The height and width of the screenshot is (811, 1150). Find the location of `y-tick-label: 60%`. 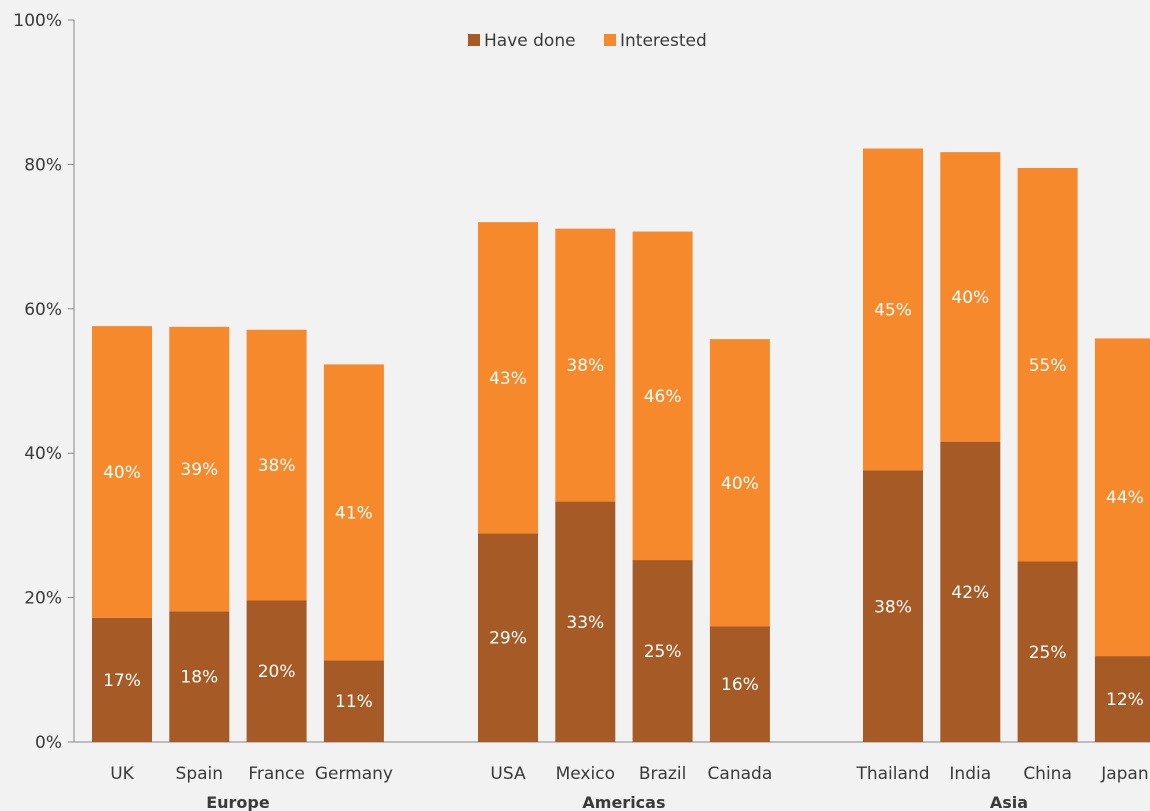

y-tick-label: 60% is located at coordinates (43, 310).